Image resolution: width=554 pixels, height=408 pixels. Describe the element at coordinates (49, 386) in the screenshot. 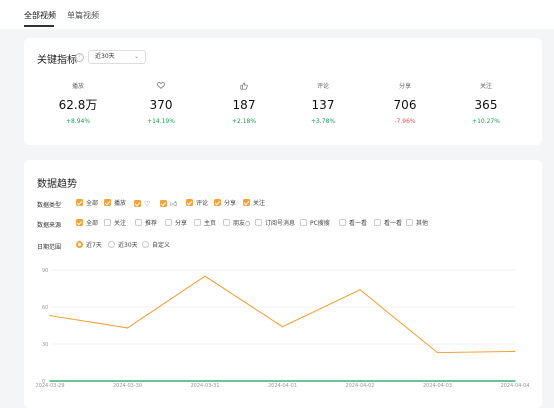

I see `x-tick-label: 2024-03-29` at that location.